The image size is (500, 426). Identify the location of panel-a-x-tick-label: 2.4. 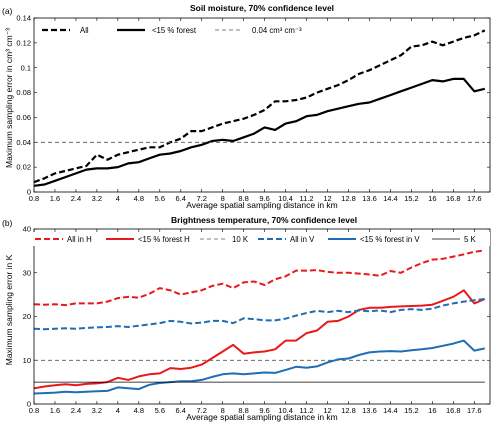
(76, 198).